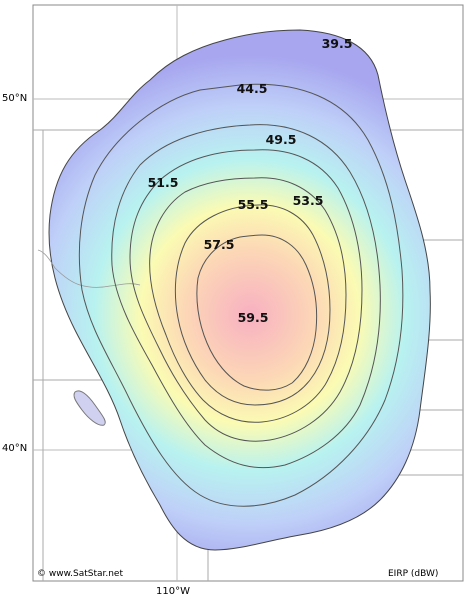 This screenshot has height=600, width=470. What do you see at coordinates (253, 317) in the screenshot?
I see `contour-label-59-5: 59.5` at bounding box center [253, 317].